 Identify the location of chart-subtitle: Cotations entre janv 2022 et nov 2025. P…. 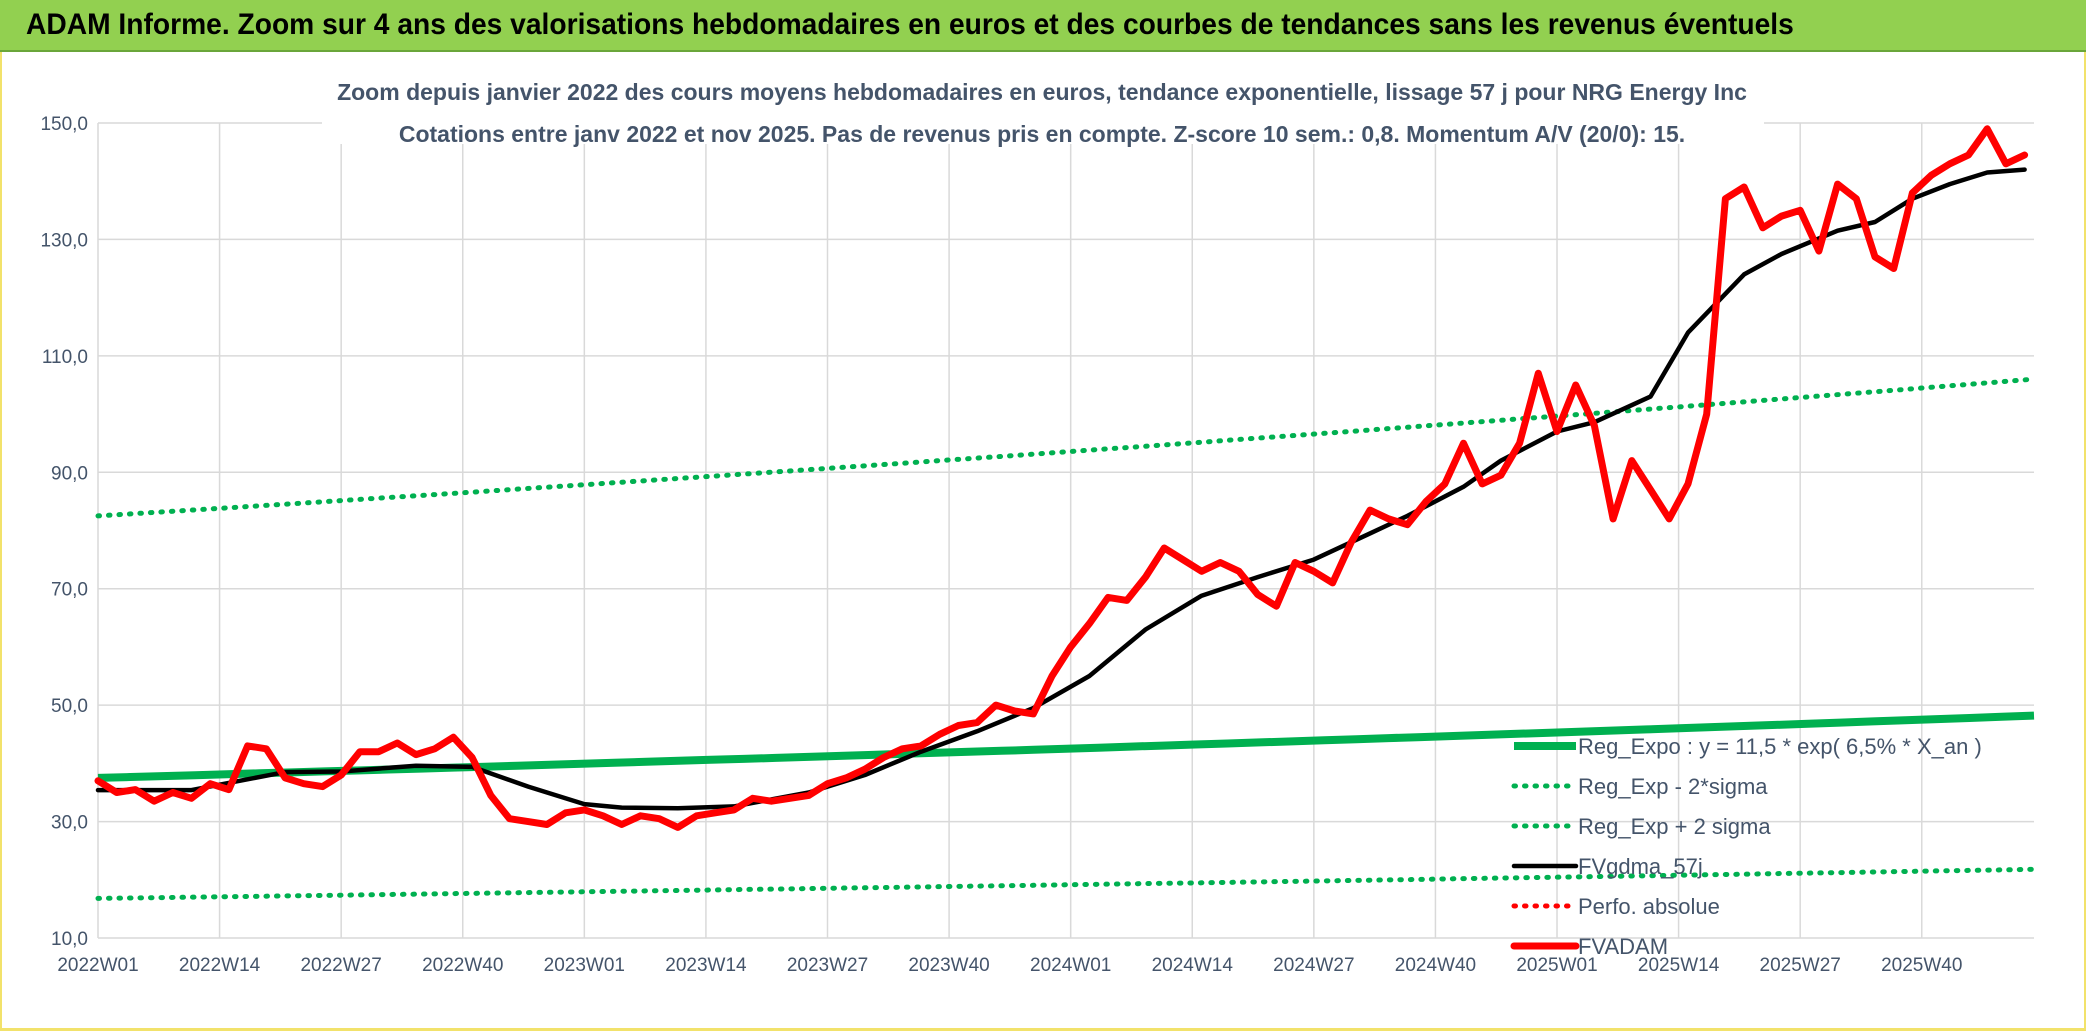
(1042, 134).